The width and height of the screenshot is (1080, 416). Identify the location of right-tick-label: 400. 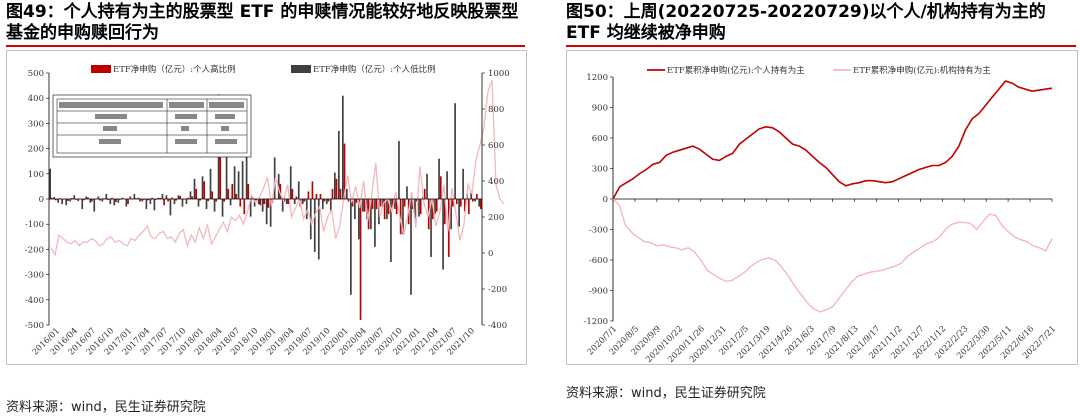
(496, 182).